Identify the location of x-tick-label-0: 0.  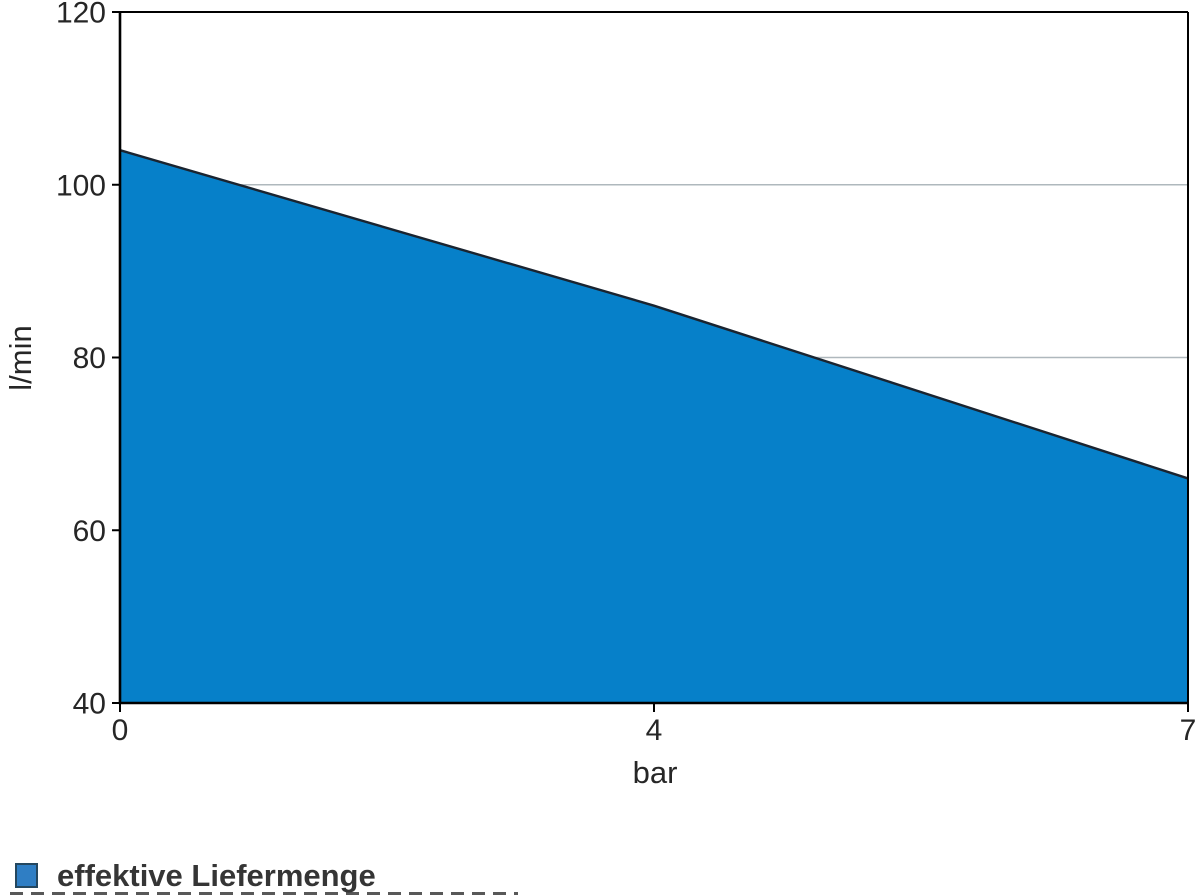
(120, 730).